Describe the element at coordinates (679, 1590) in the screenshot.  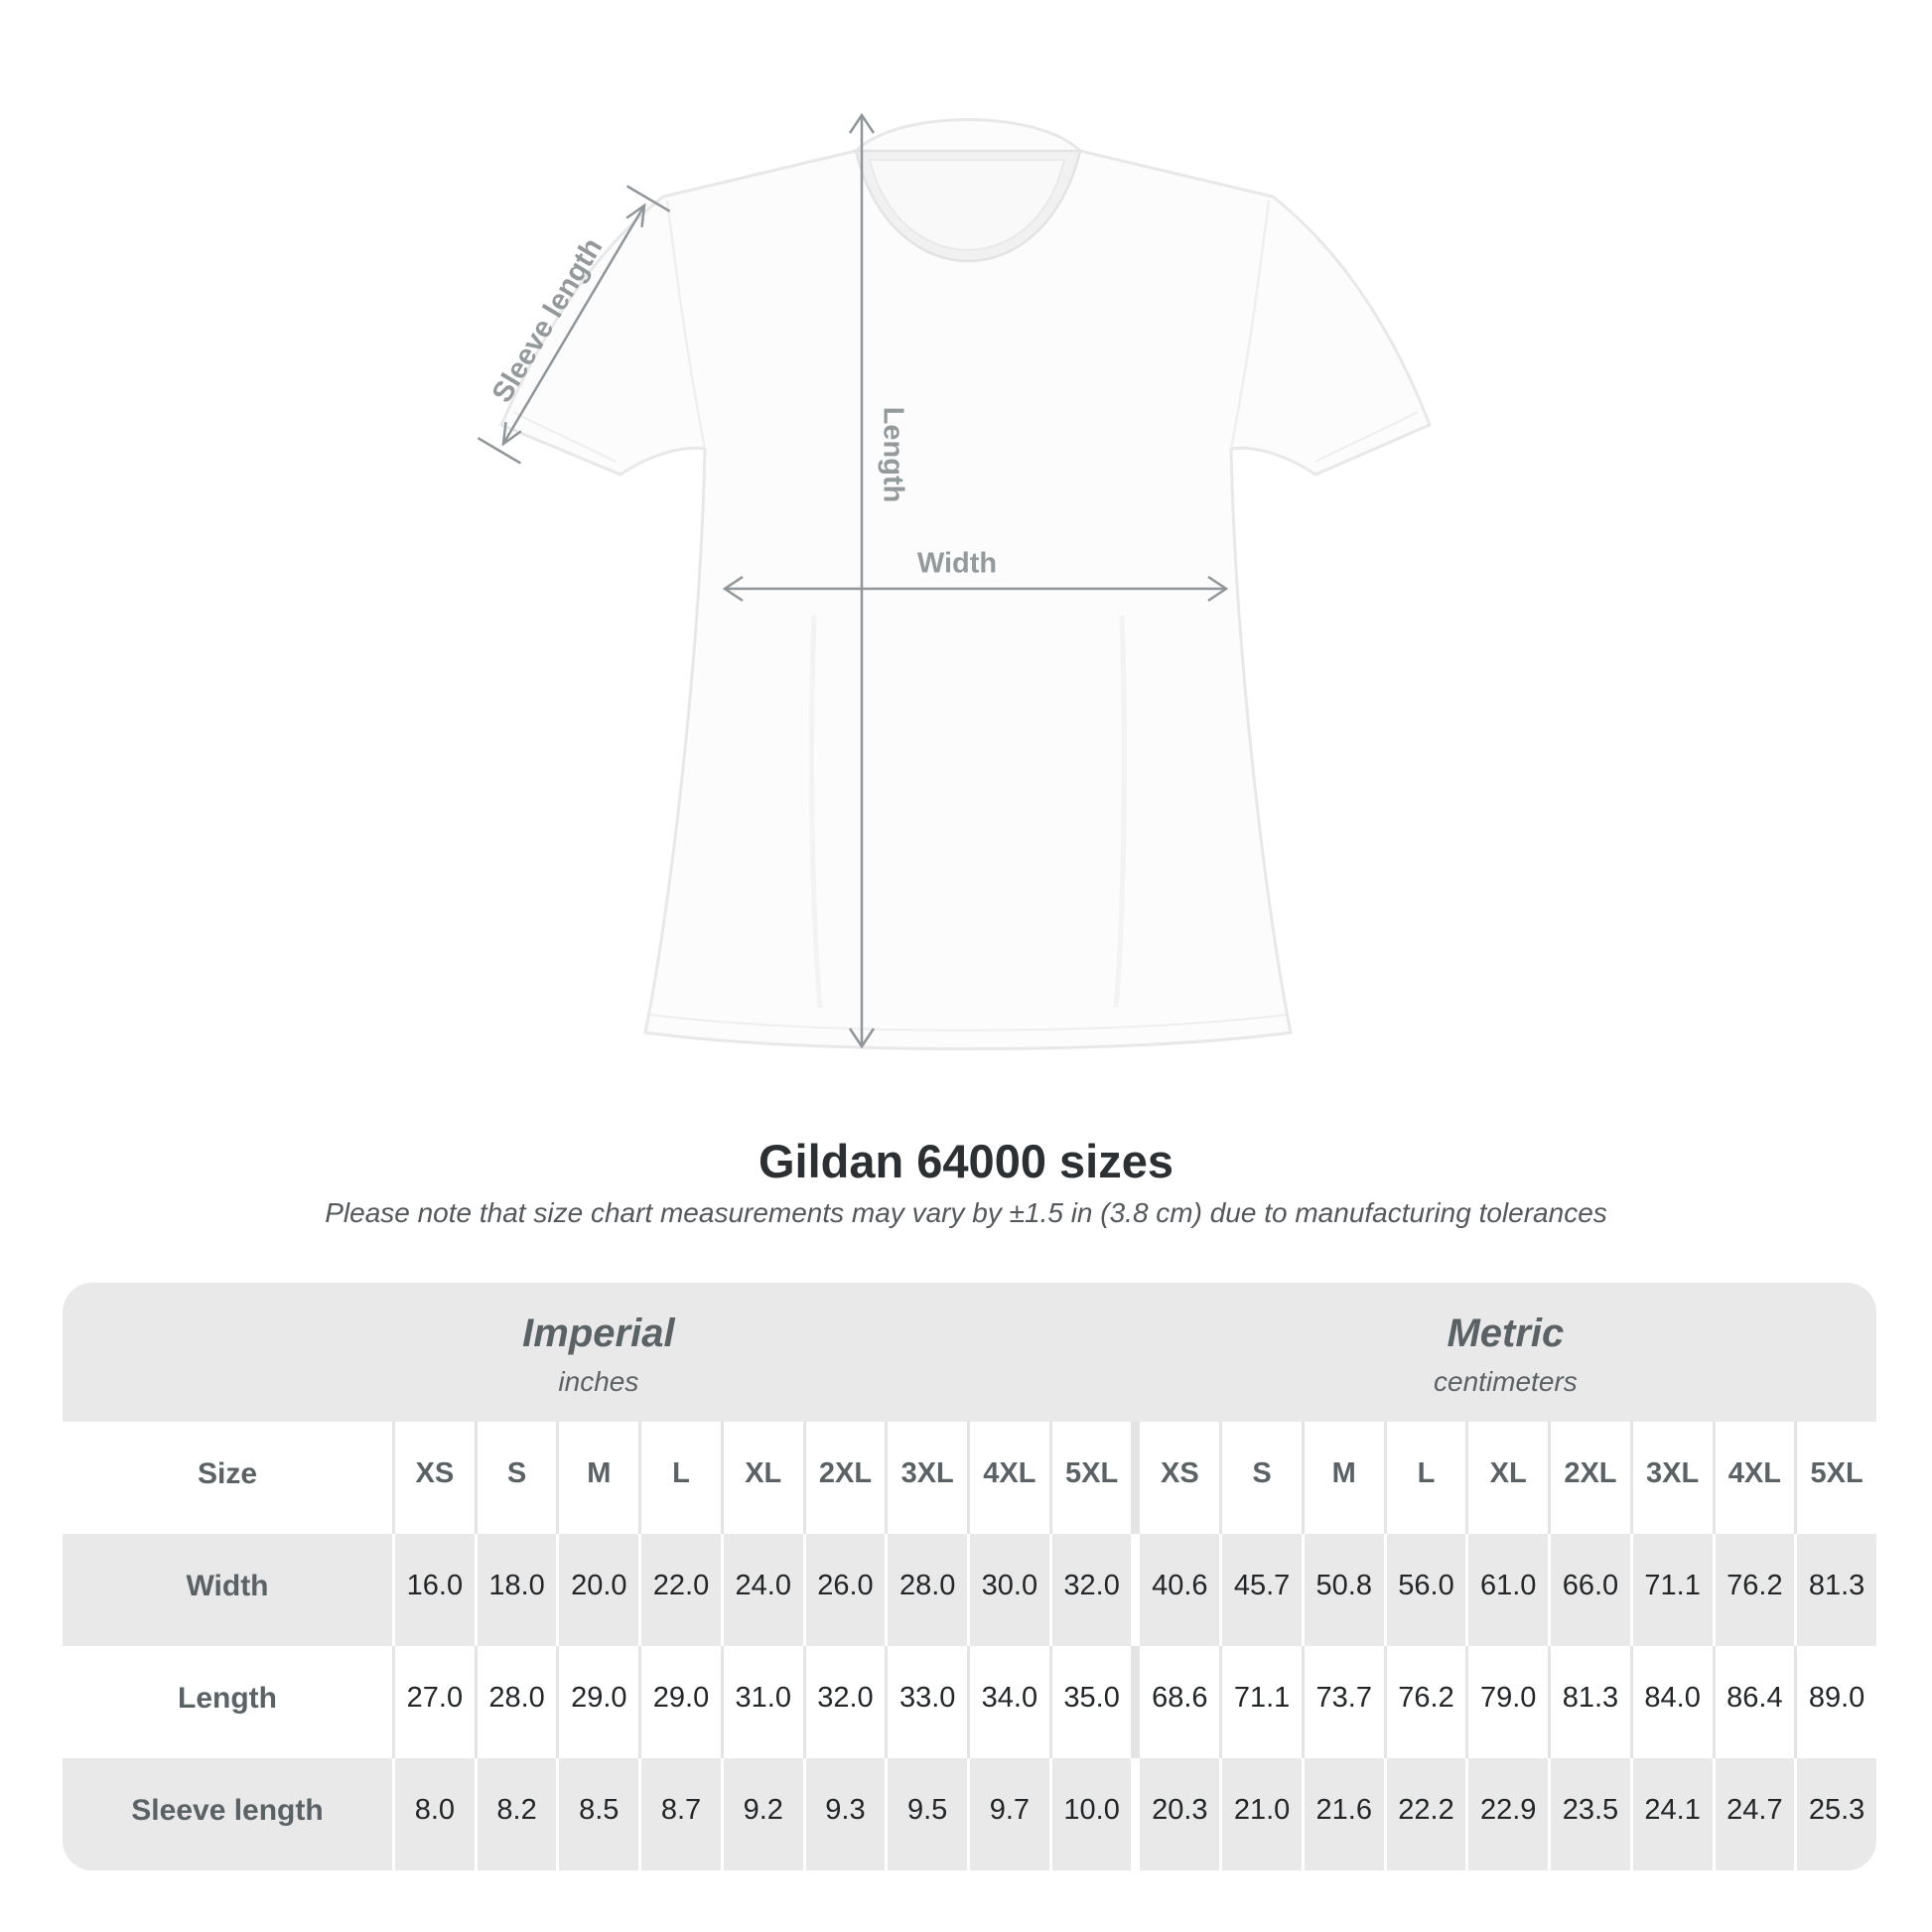
I see `value-cell: 22.0` at that location.